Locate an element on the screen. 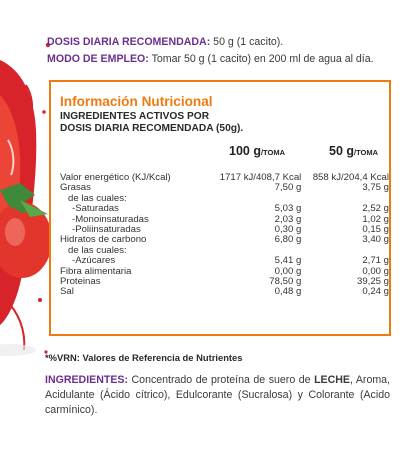 Image resolution: width=416 pixels, height=456 pixels. value-100g: 1717 kJ/408,7 Kcal is located at coordinates (260, 177).